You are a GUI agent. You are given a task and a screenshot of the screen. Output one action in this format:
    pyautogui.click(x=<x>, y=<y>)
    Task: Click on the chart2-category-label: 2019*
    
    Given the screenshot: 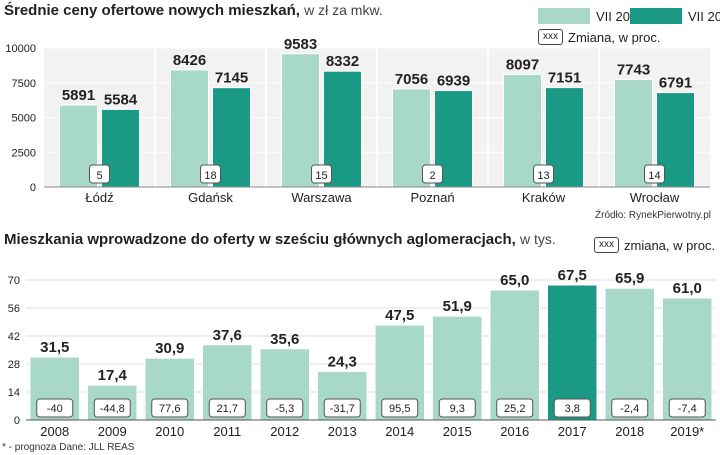 What is the action you would take?
    pyautogui.click(x=687, y=431)
    